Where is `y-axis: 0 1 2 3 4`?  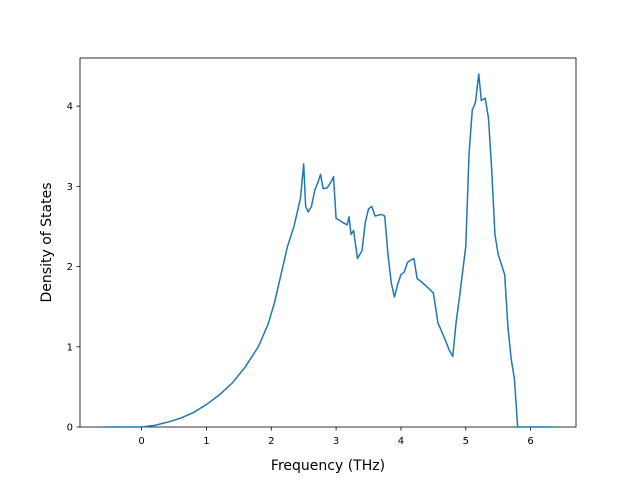 y-axis: 0 1 2 3 4 is located at coordinates (73, 268).